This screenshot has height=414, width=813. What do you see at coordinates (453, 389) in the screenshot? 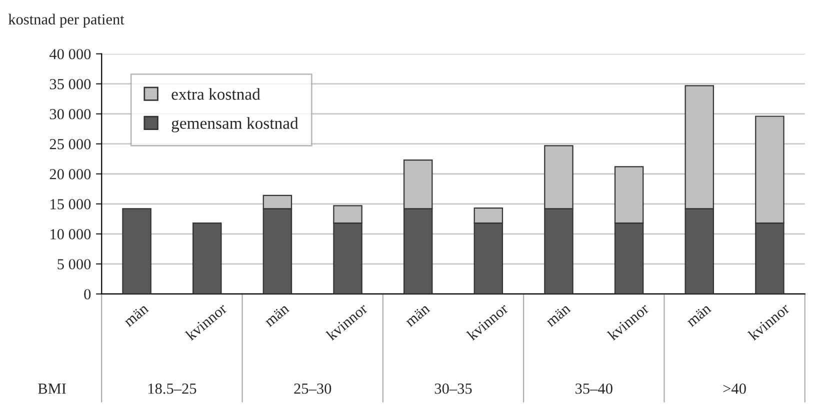
I see `text: 30–35` at bounding box center [453, 389].